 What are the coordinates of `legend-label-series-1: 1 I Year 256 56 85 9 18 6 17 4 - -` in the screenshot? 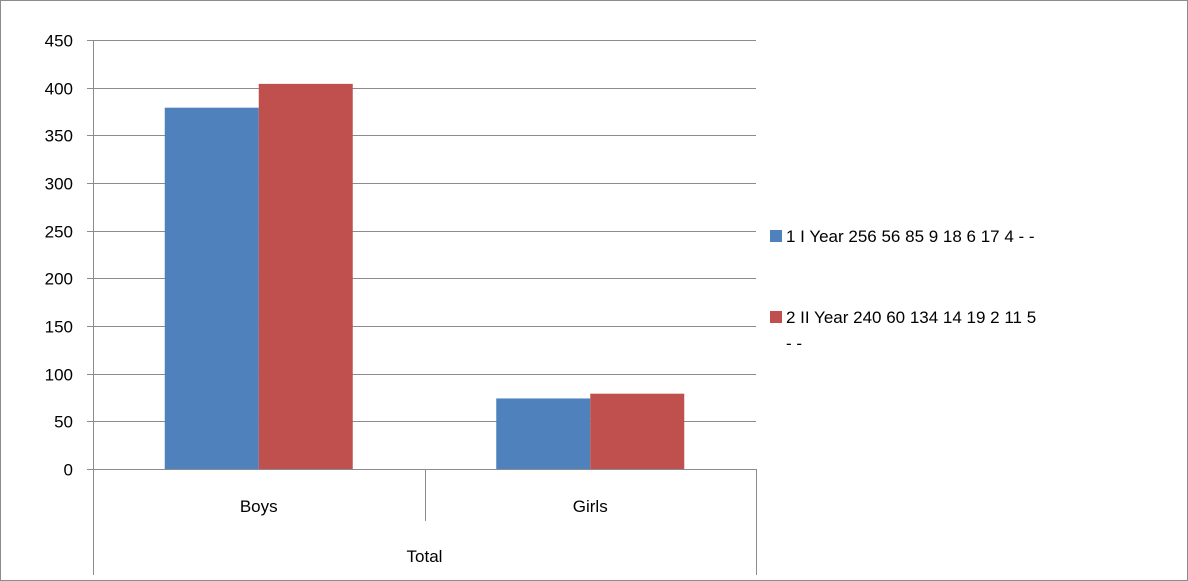 It's located at (910, 236).